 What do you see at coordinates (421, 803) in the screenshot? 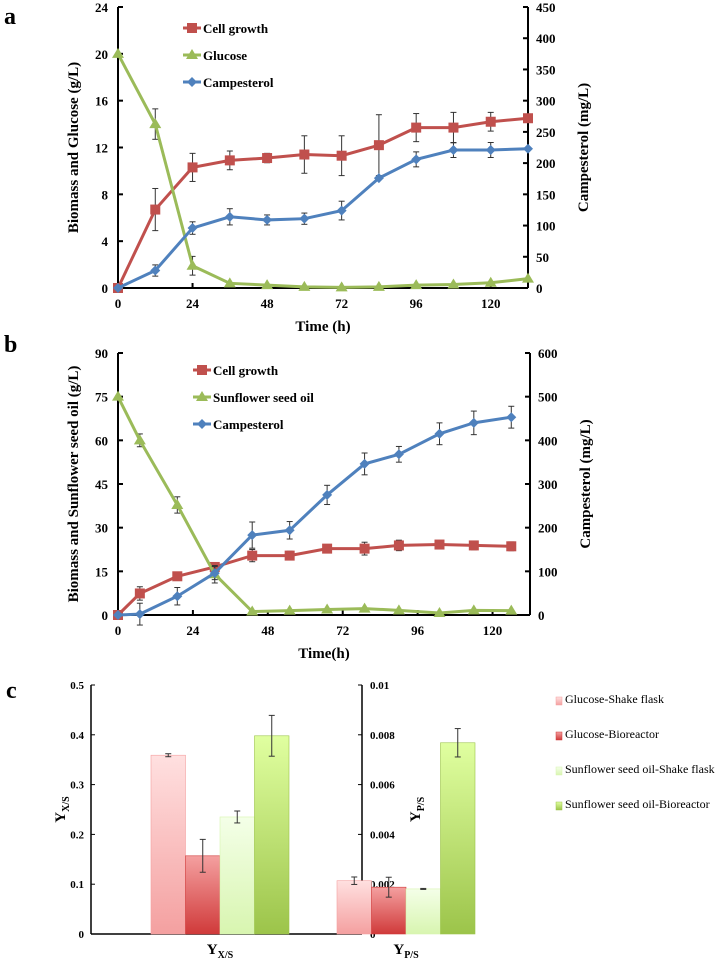
I see `y2-axis-title-sub: P/S` at bounding box center [421, 803].